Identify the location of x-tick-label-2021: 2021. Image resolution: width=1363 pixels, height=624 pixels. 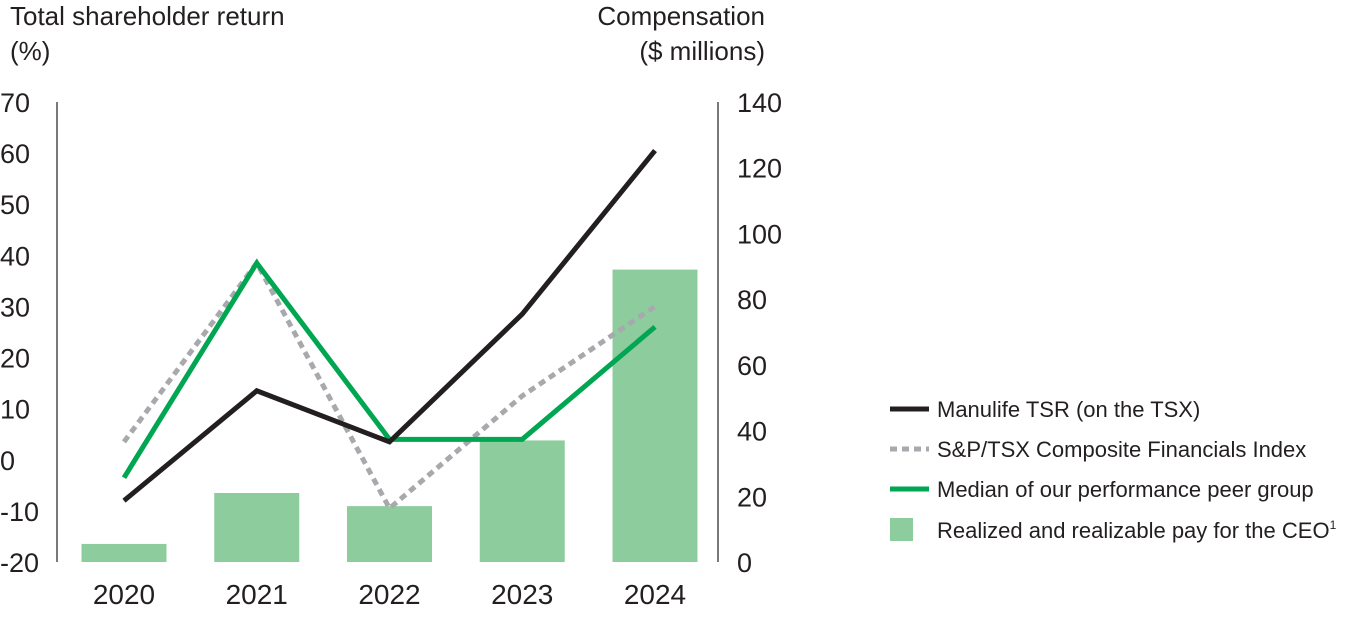
(257, 594).